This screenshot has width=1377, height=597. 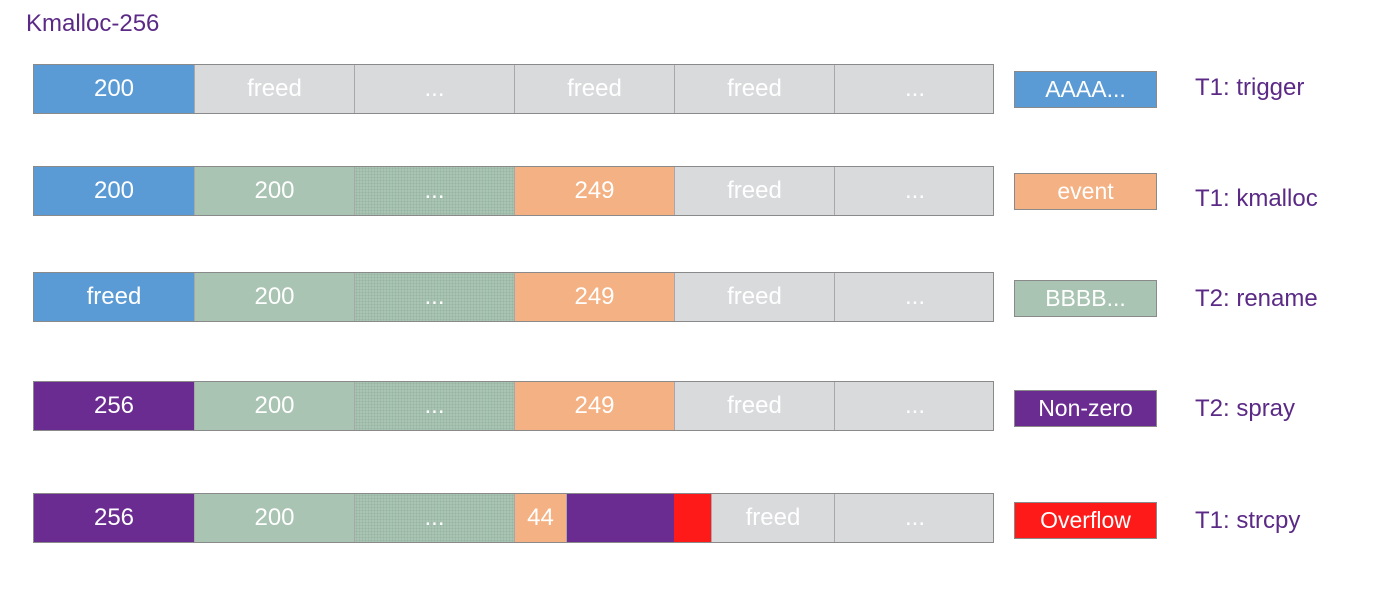 I want to click on step-label: T1: strcpy, so click(x=1248, y=520).